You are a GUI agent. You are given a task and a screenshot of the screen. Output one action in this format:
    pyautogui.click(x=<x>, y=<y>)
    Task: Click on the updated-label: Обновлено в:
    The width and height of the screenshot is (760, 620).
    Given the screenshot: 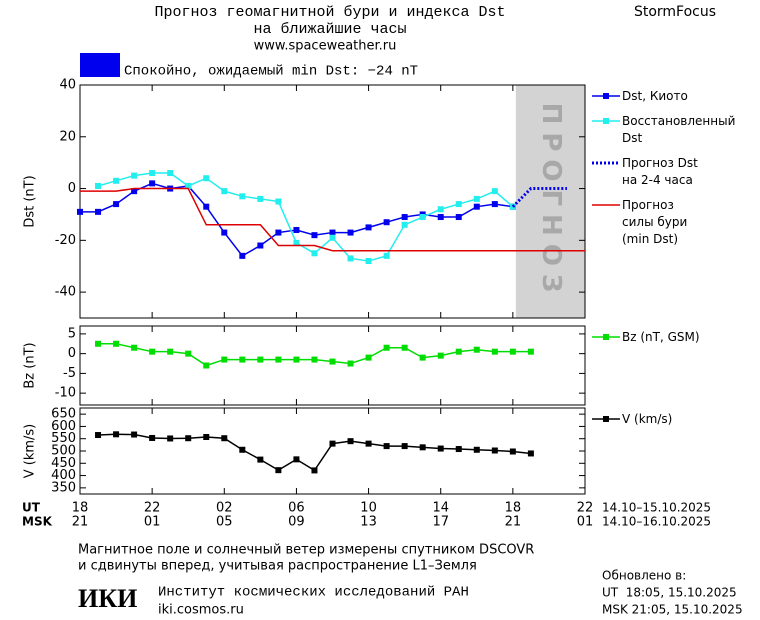 What is the action you would take?
    pyautogui.click(x=644, y=576)
    